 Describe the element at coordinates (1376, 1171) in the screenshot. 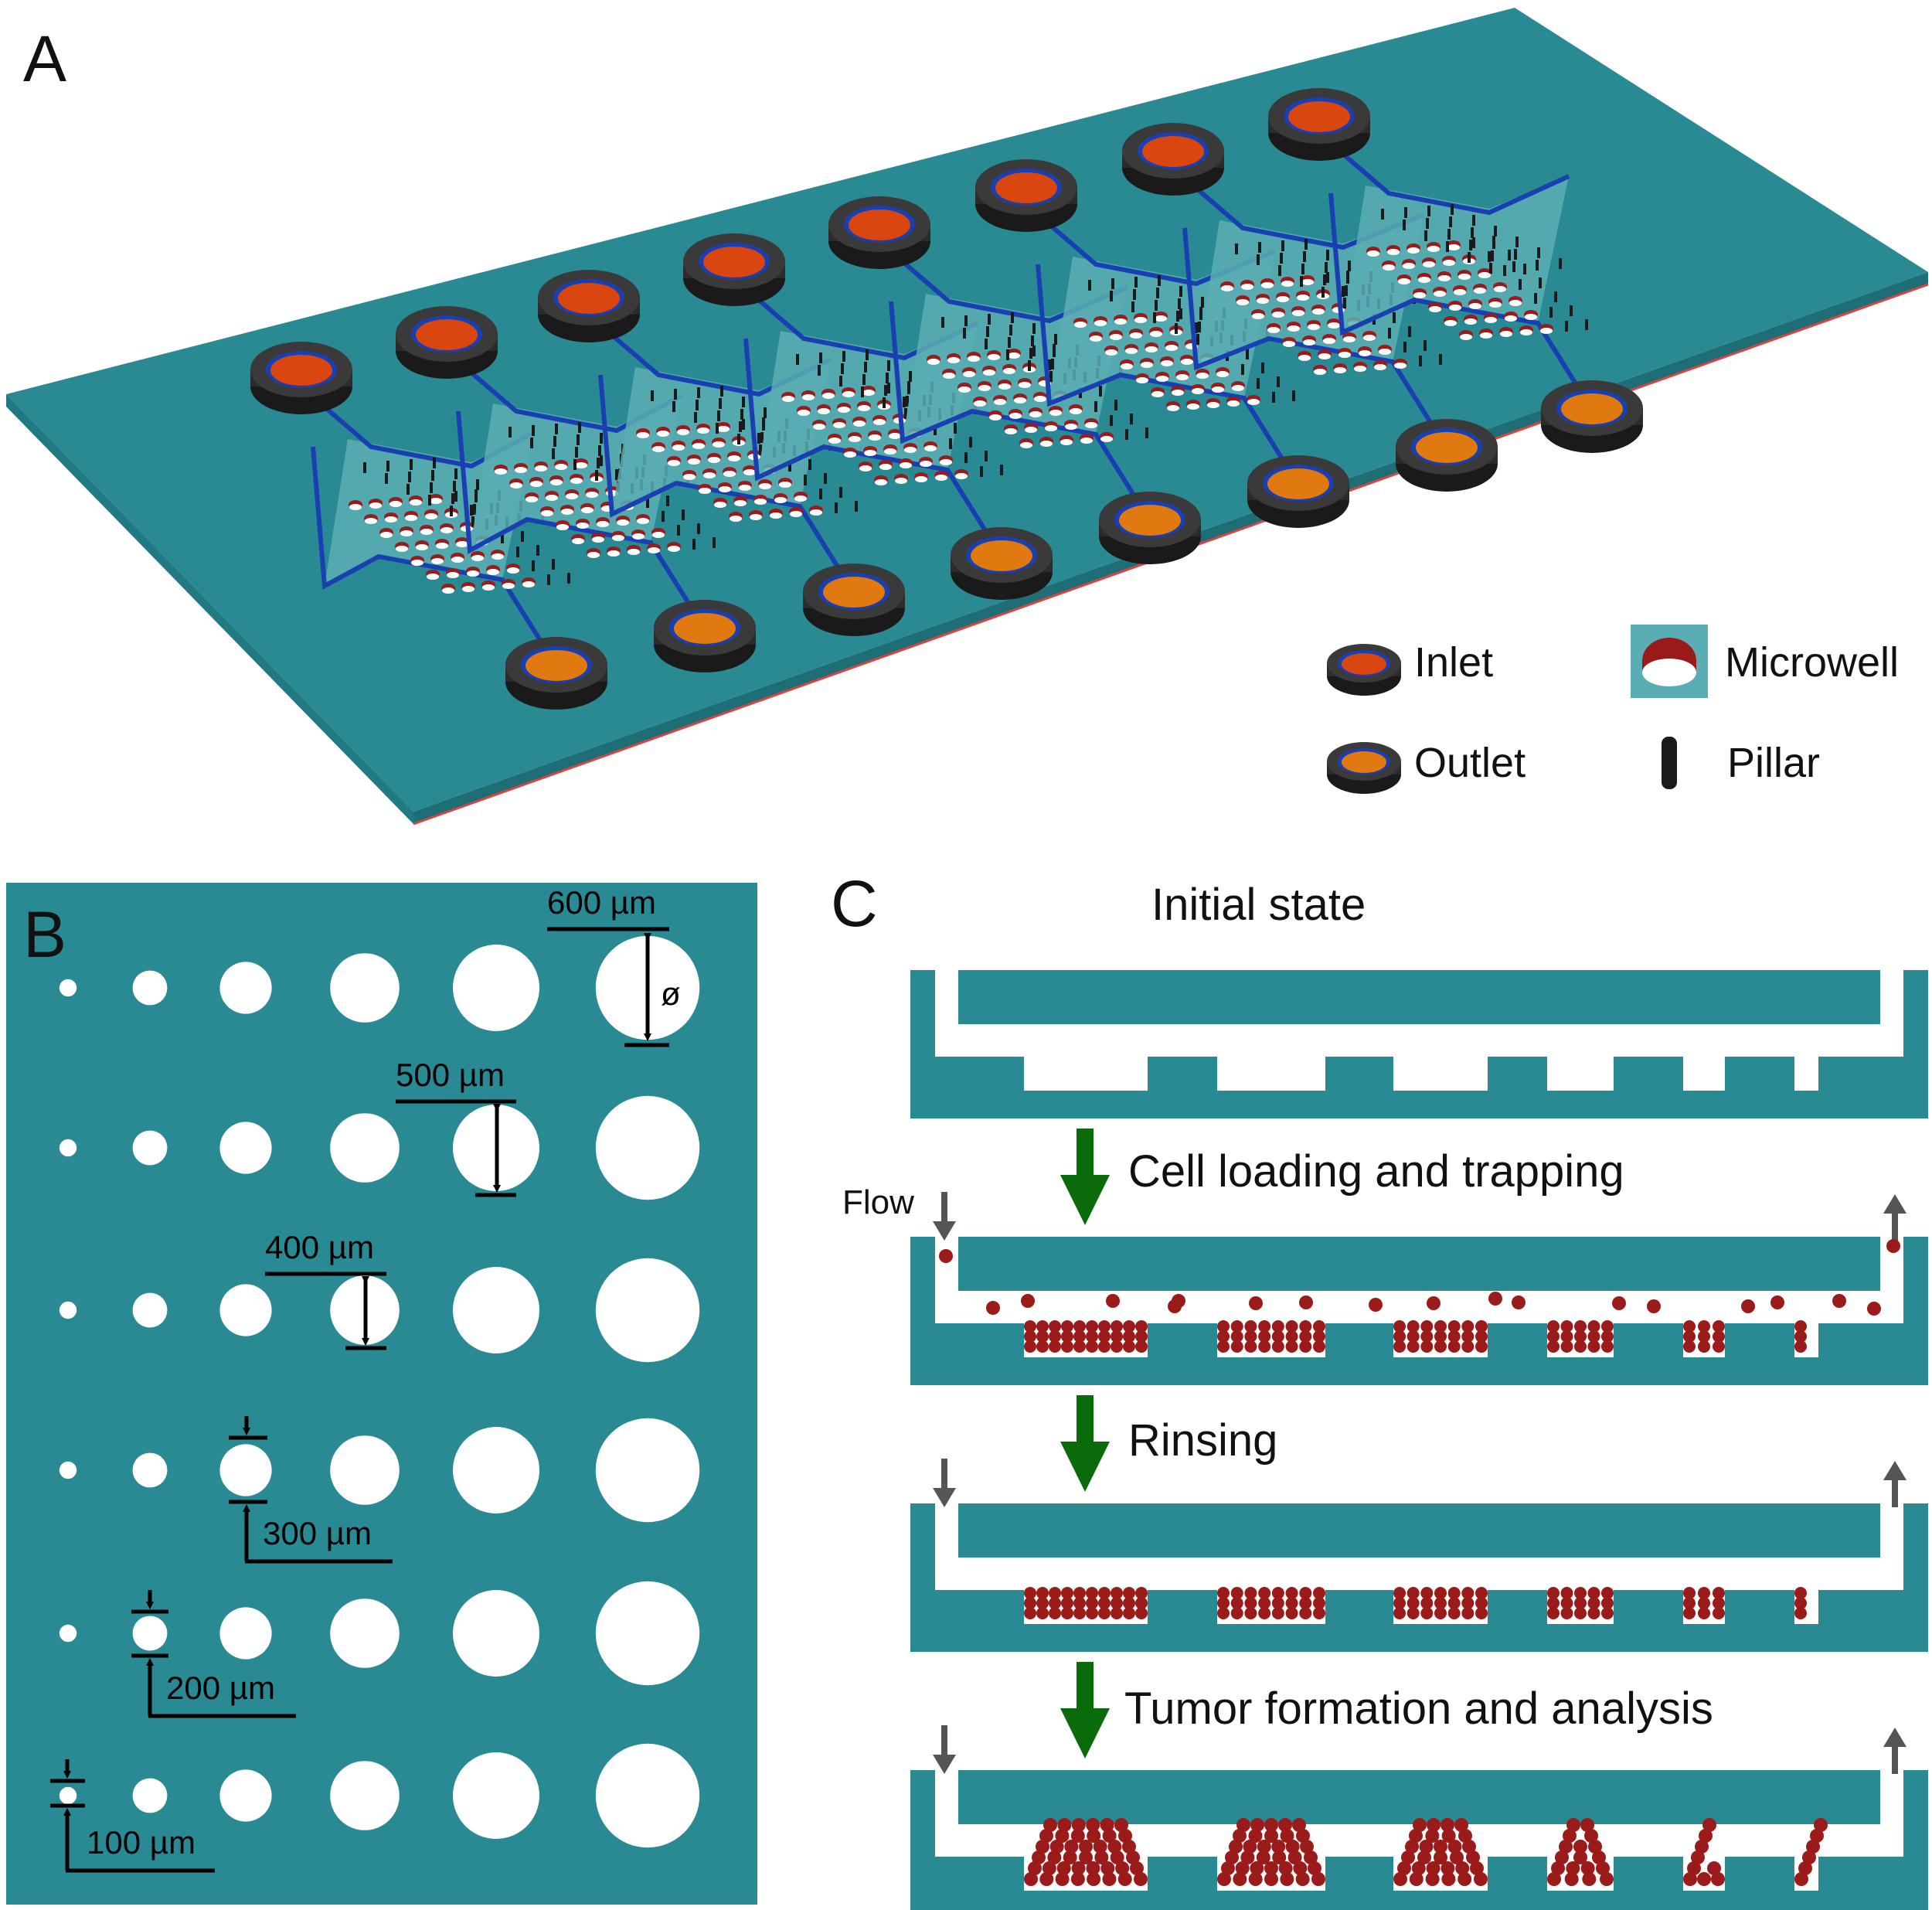

I see `step-loading-label: Cell loading and trapping` at that location.